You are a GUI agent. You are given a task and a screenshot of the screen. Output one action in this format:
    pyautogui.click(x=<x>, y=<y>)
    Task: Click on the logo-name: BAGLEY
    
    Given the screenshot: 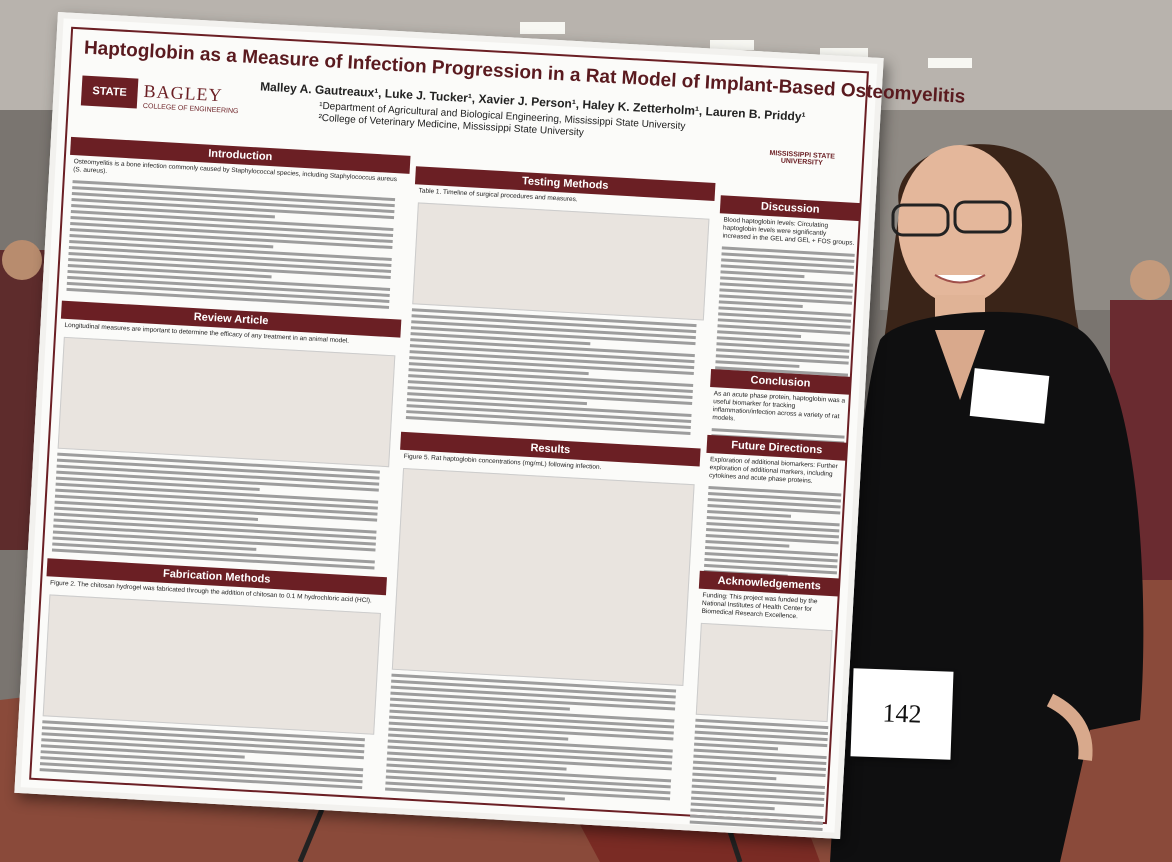 What is the action you would take?
    pyautogui.click(x=183, y=93)
    